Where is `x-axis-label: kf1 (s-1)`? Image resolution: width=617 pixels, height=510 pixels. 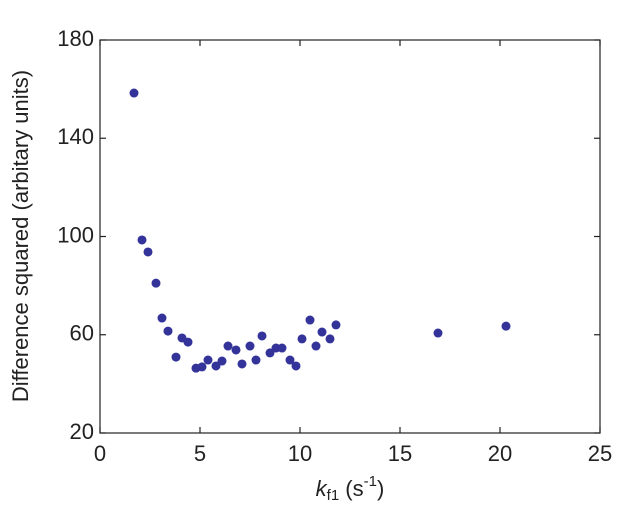 x-axis-label: kf1 (s-1) is located at coordinates (350, 488).